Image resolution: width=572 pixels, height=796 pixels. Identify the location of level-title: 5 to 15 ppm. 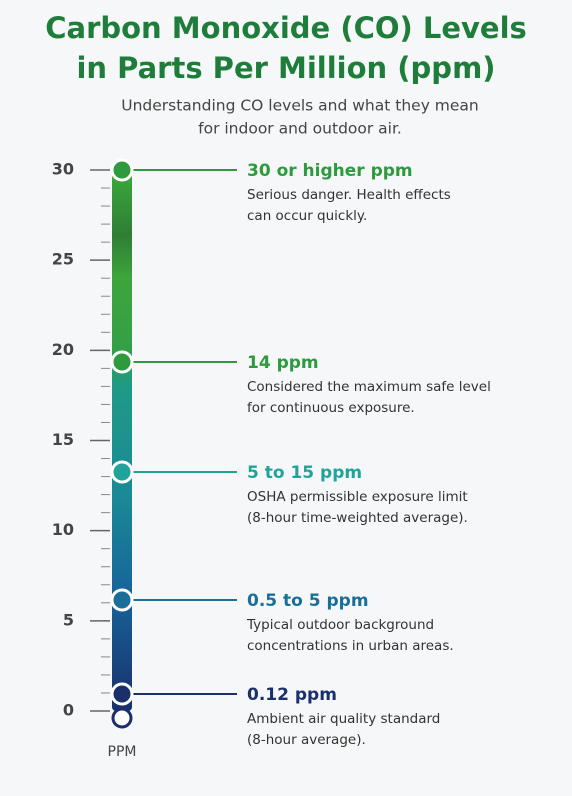
(304, 473).